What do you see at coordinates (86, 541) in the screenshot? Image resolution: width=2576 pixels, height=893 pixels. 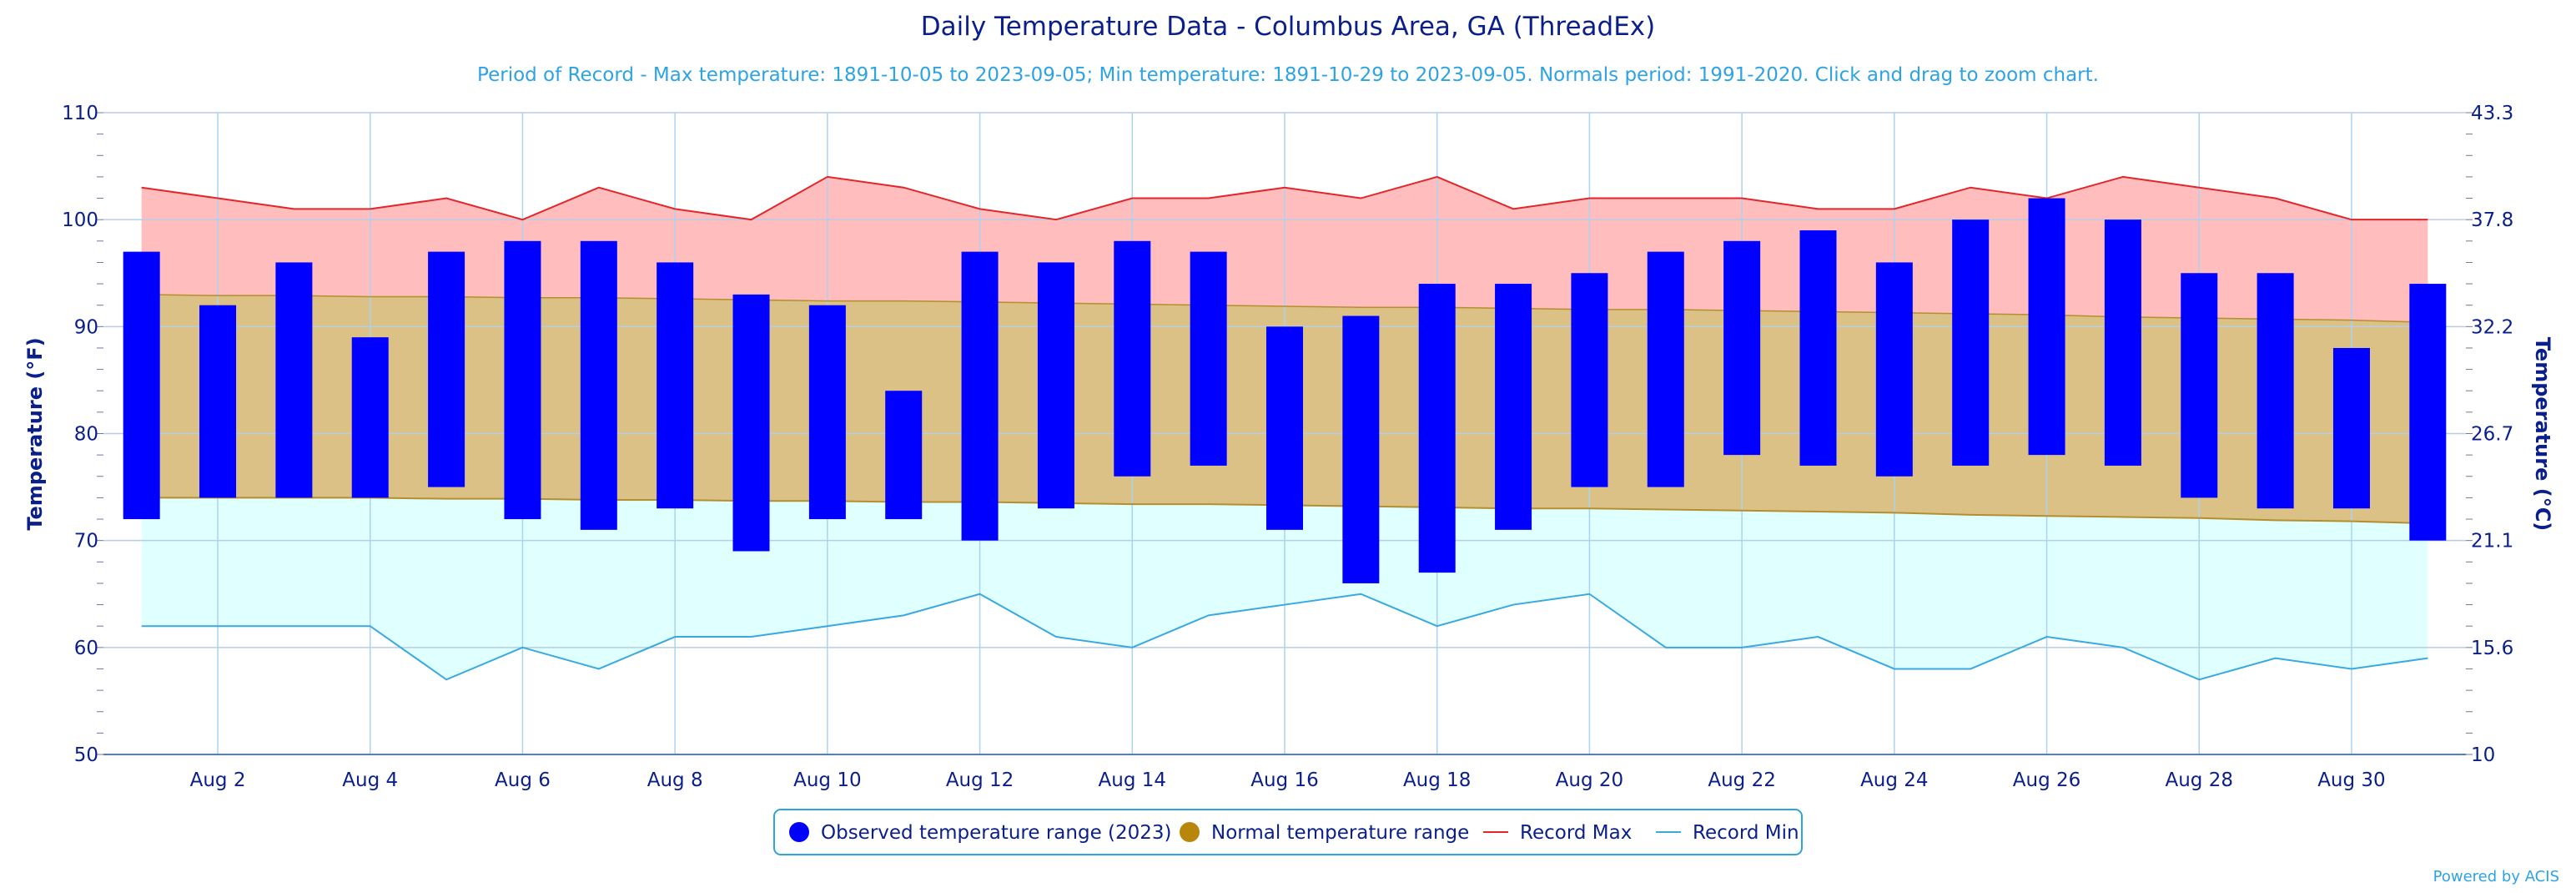 I see `y-tick-label-left: 70` at bounding box center [86, 541].